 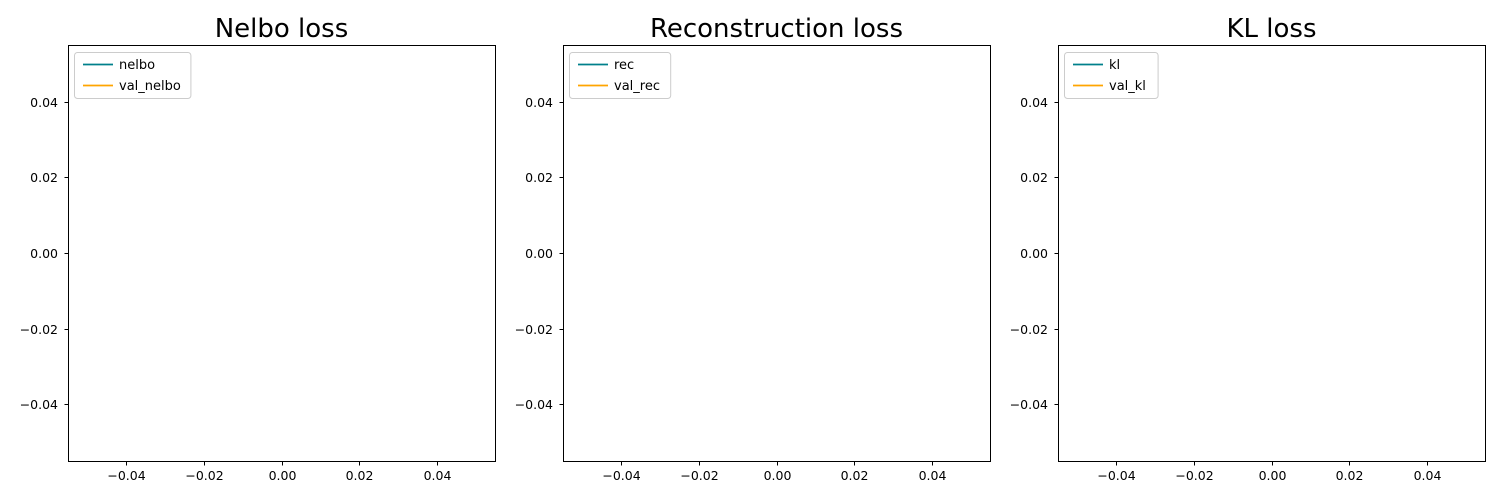 What do you see at coordinates (133, 75) in the screenshot?
I see `legend: nelbo val_nelbo` at bounding box center [133, 75].